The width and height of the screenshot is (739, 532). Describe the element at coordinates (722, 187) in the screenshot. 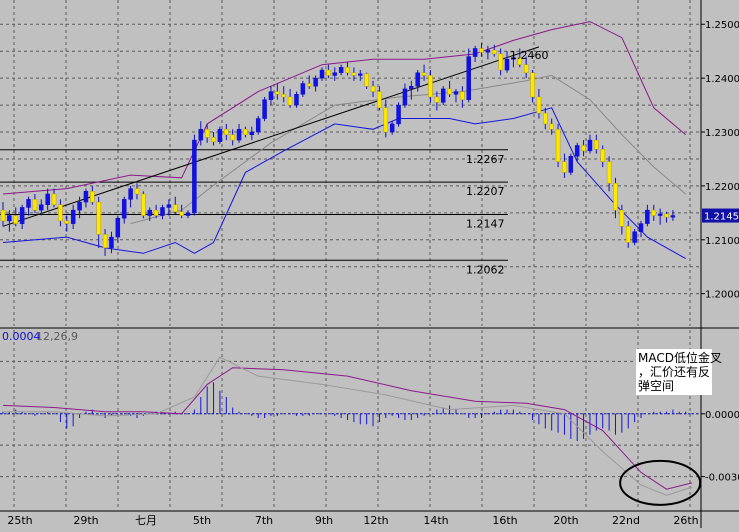

I see `y-tick-label: 1.2200` at that location.